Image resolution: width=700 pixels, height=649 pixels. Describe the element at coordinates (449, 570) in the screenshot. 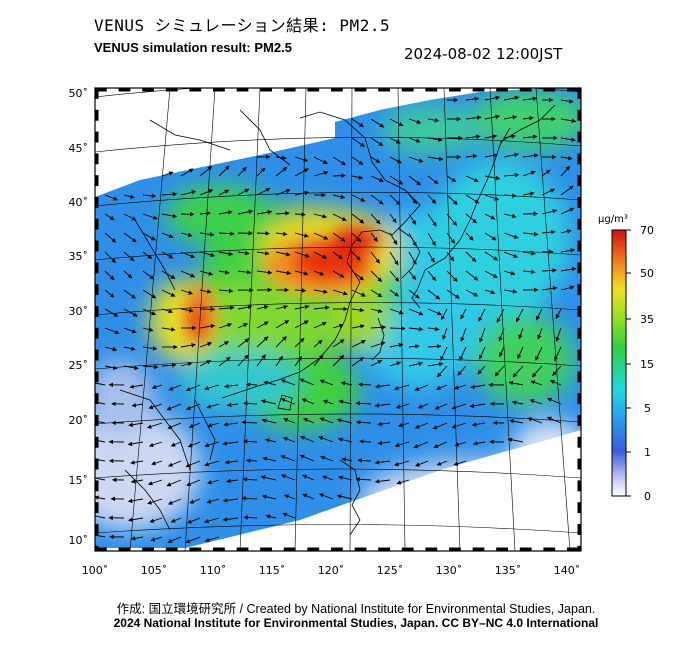

I see `lon-tick-label: 130˚` at that location.